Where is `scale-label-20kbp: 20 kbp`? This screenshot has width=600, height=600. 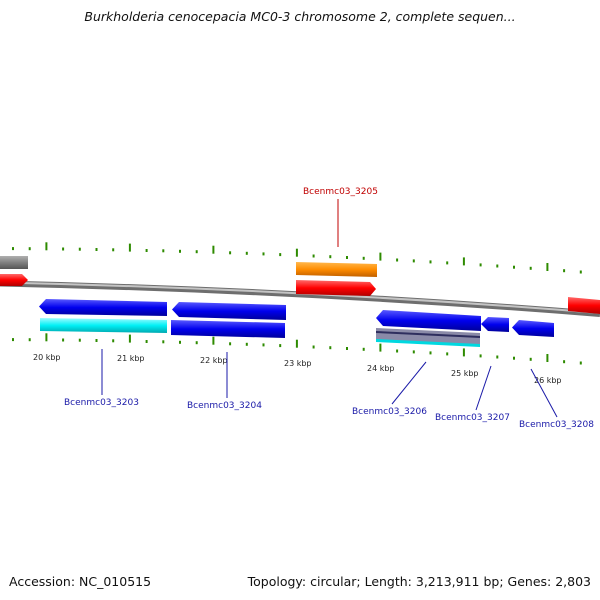
scale-label-20kbp: 20 kbp is located at coordinates (47, 357).